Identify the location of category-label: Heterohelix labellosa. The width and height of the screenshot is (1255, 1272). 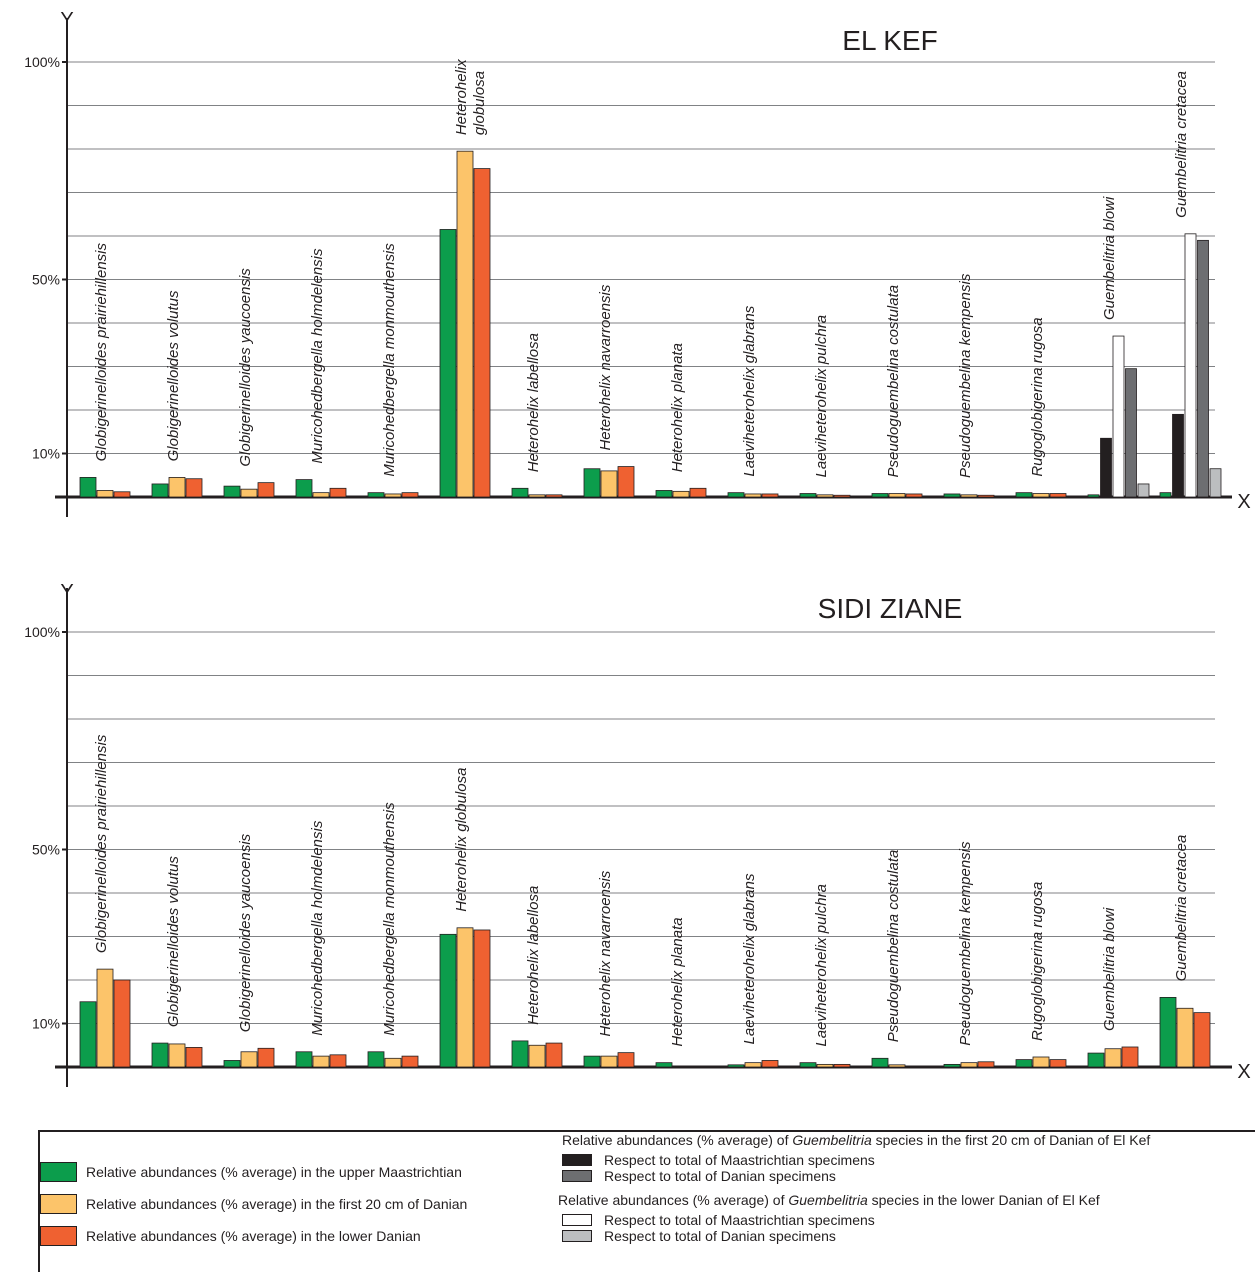
(533, 402).